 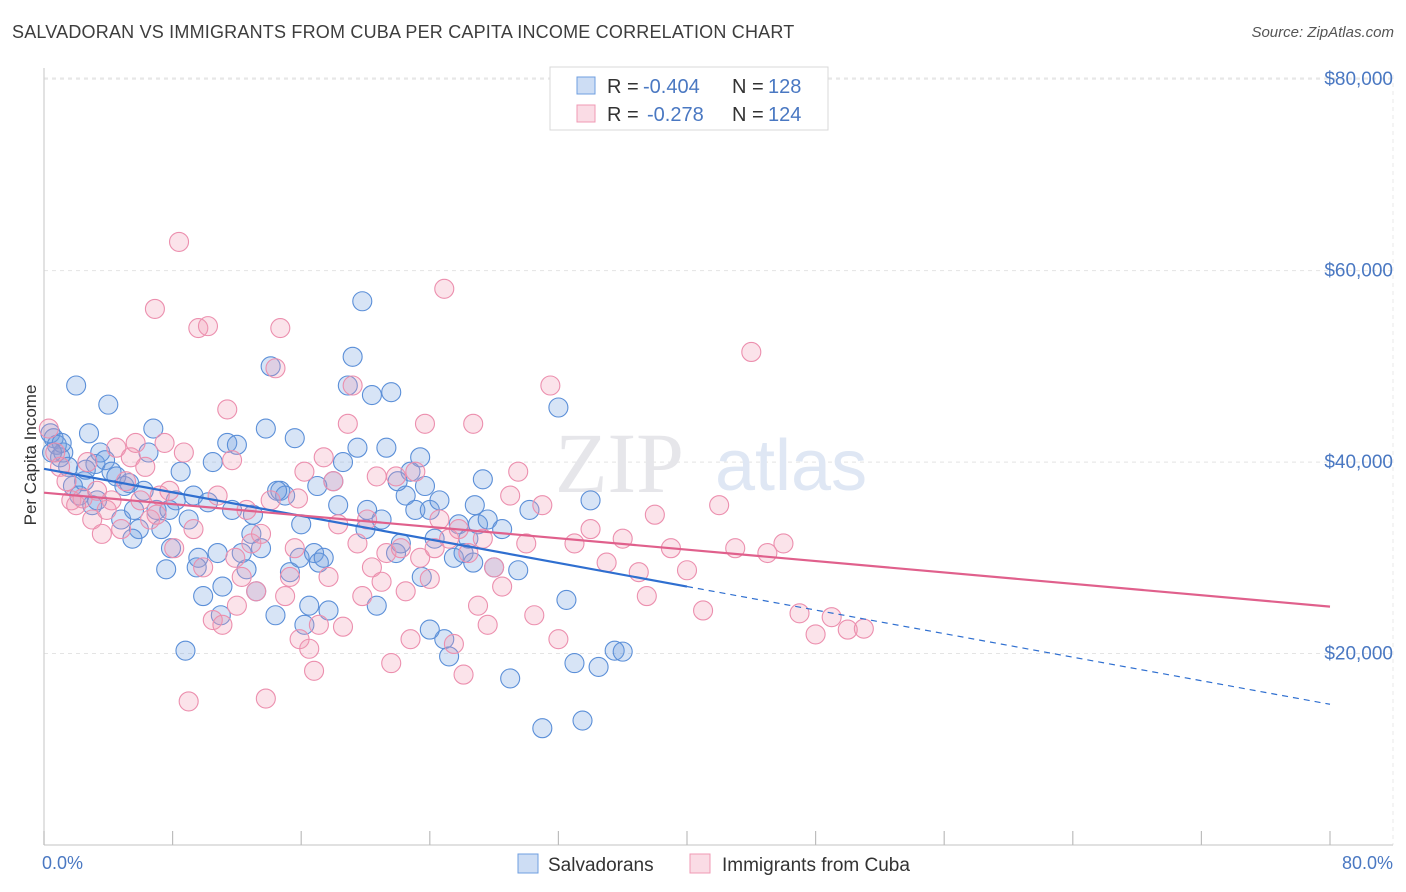 What do you see at coordinates (675, 115) in the screenshot?
I see `legend-r-value-2: -0.278` at bounding box center [675, 115].